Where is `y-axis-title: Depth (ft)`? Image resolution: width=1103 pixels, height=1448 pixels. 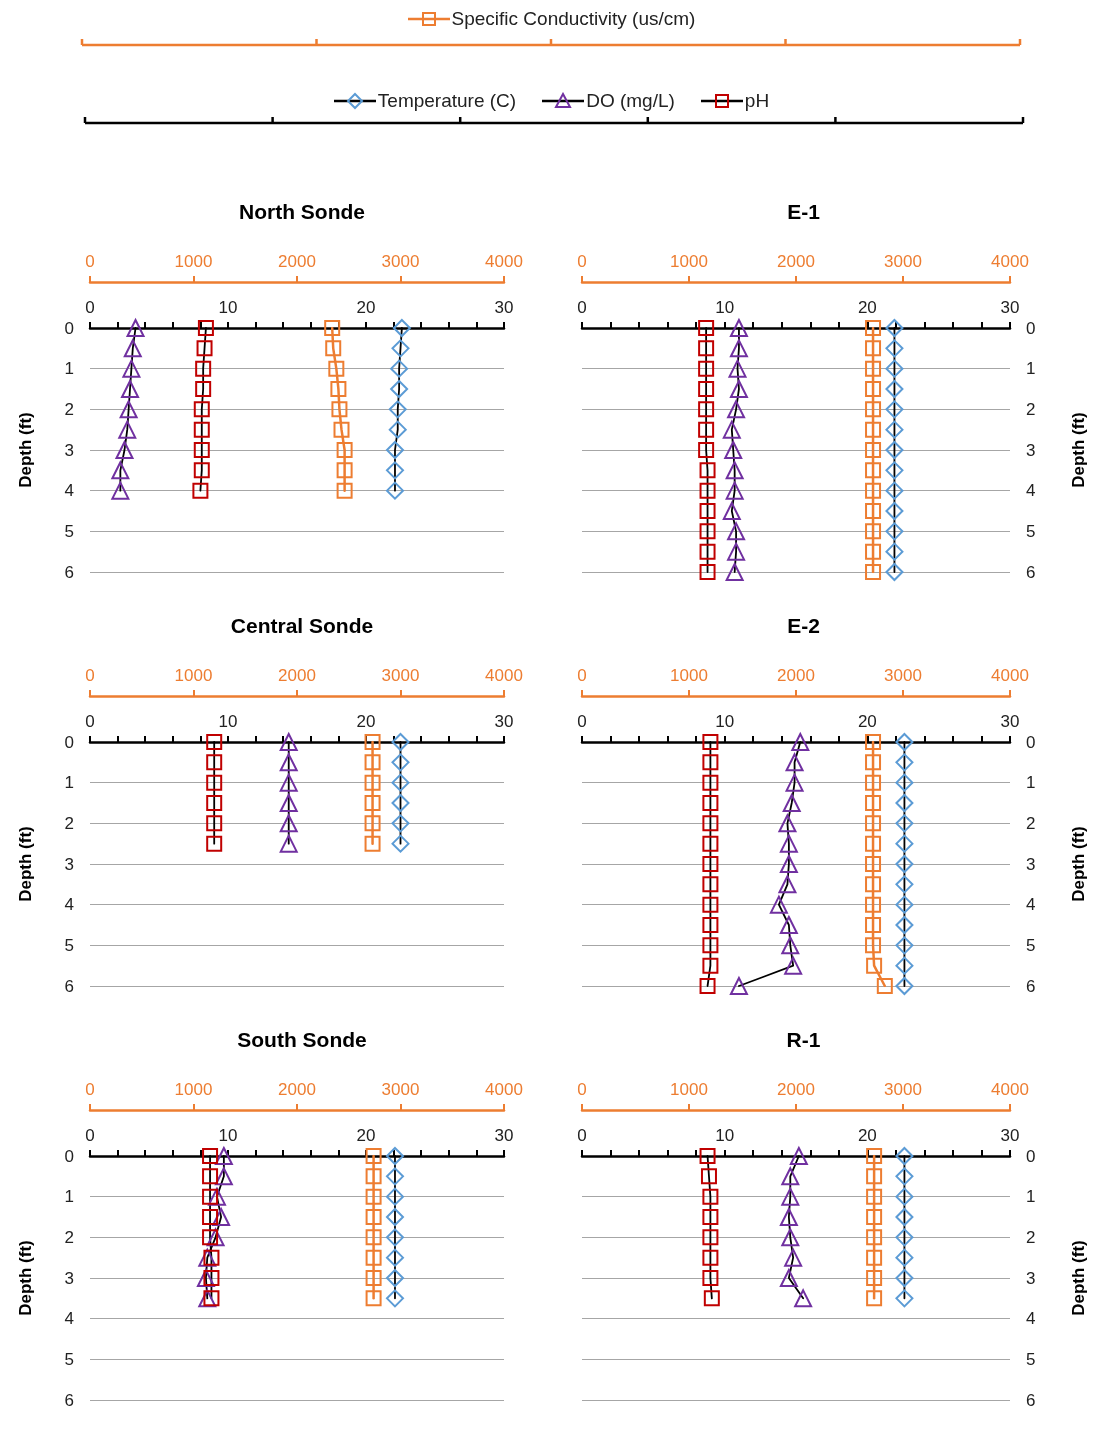 y-axis-title: Depth (ft) is located at coordinates (25, 864).